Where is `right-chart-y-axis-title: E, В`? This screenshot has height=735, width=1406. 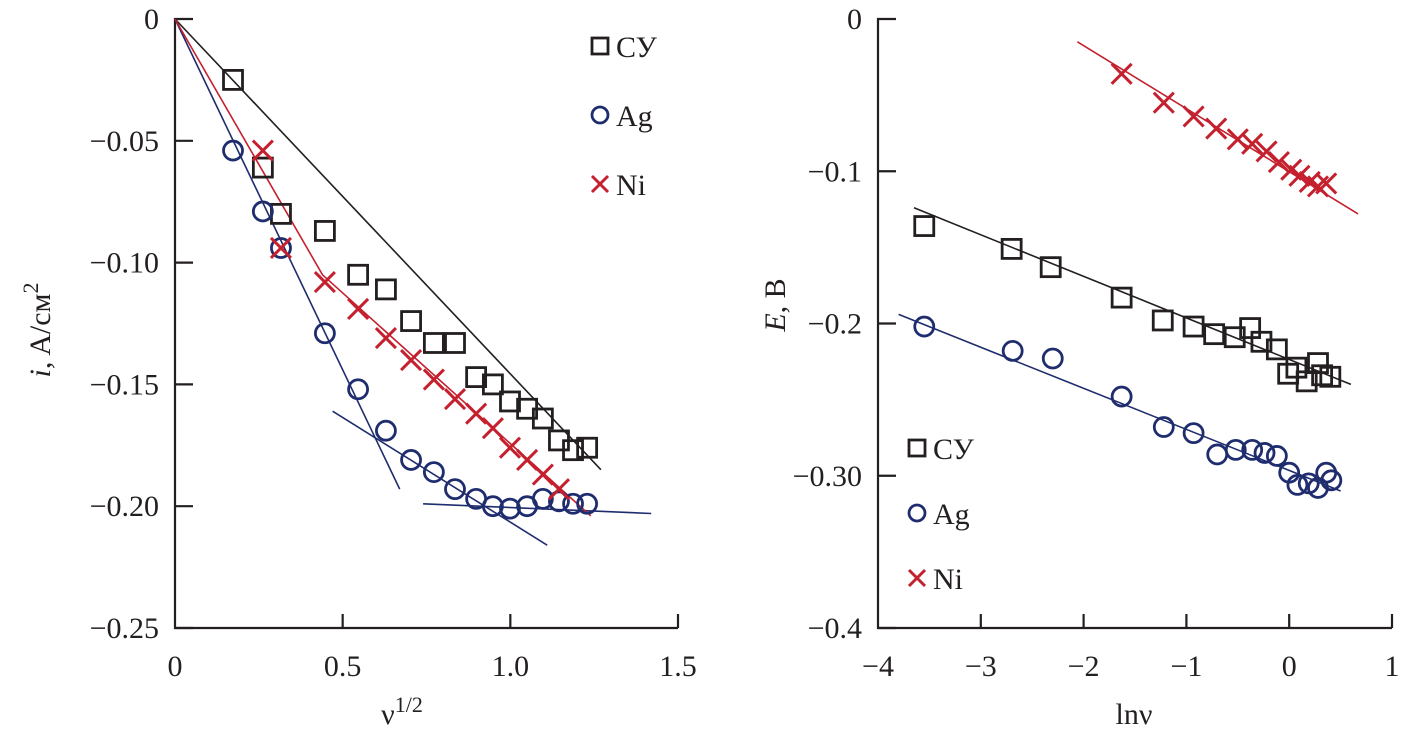
right-chart-y-axis-title: E, В is located at coordinates (775, 305).